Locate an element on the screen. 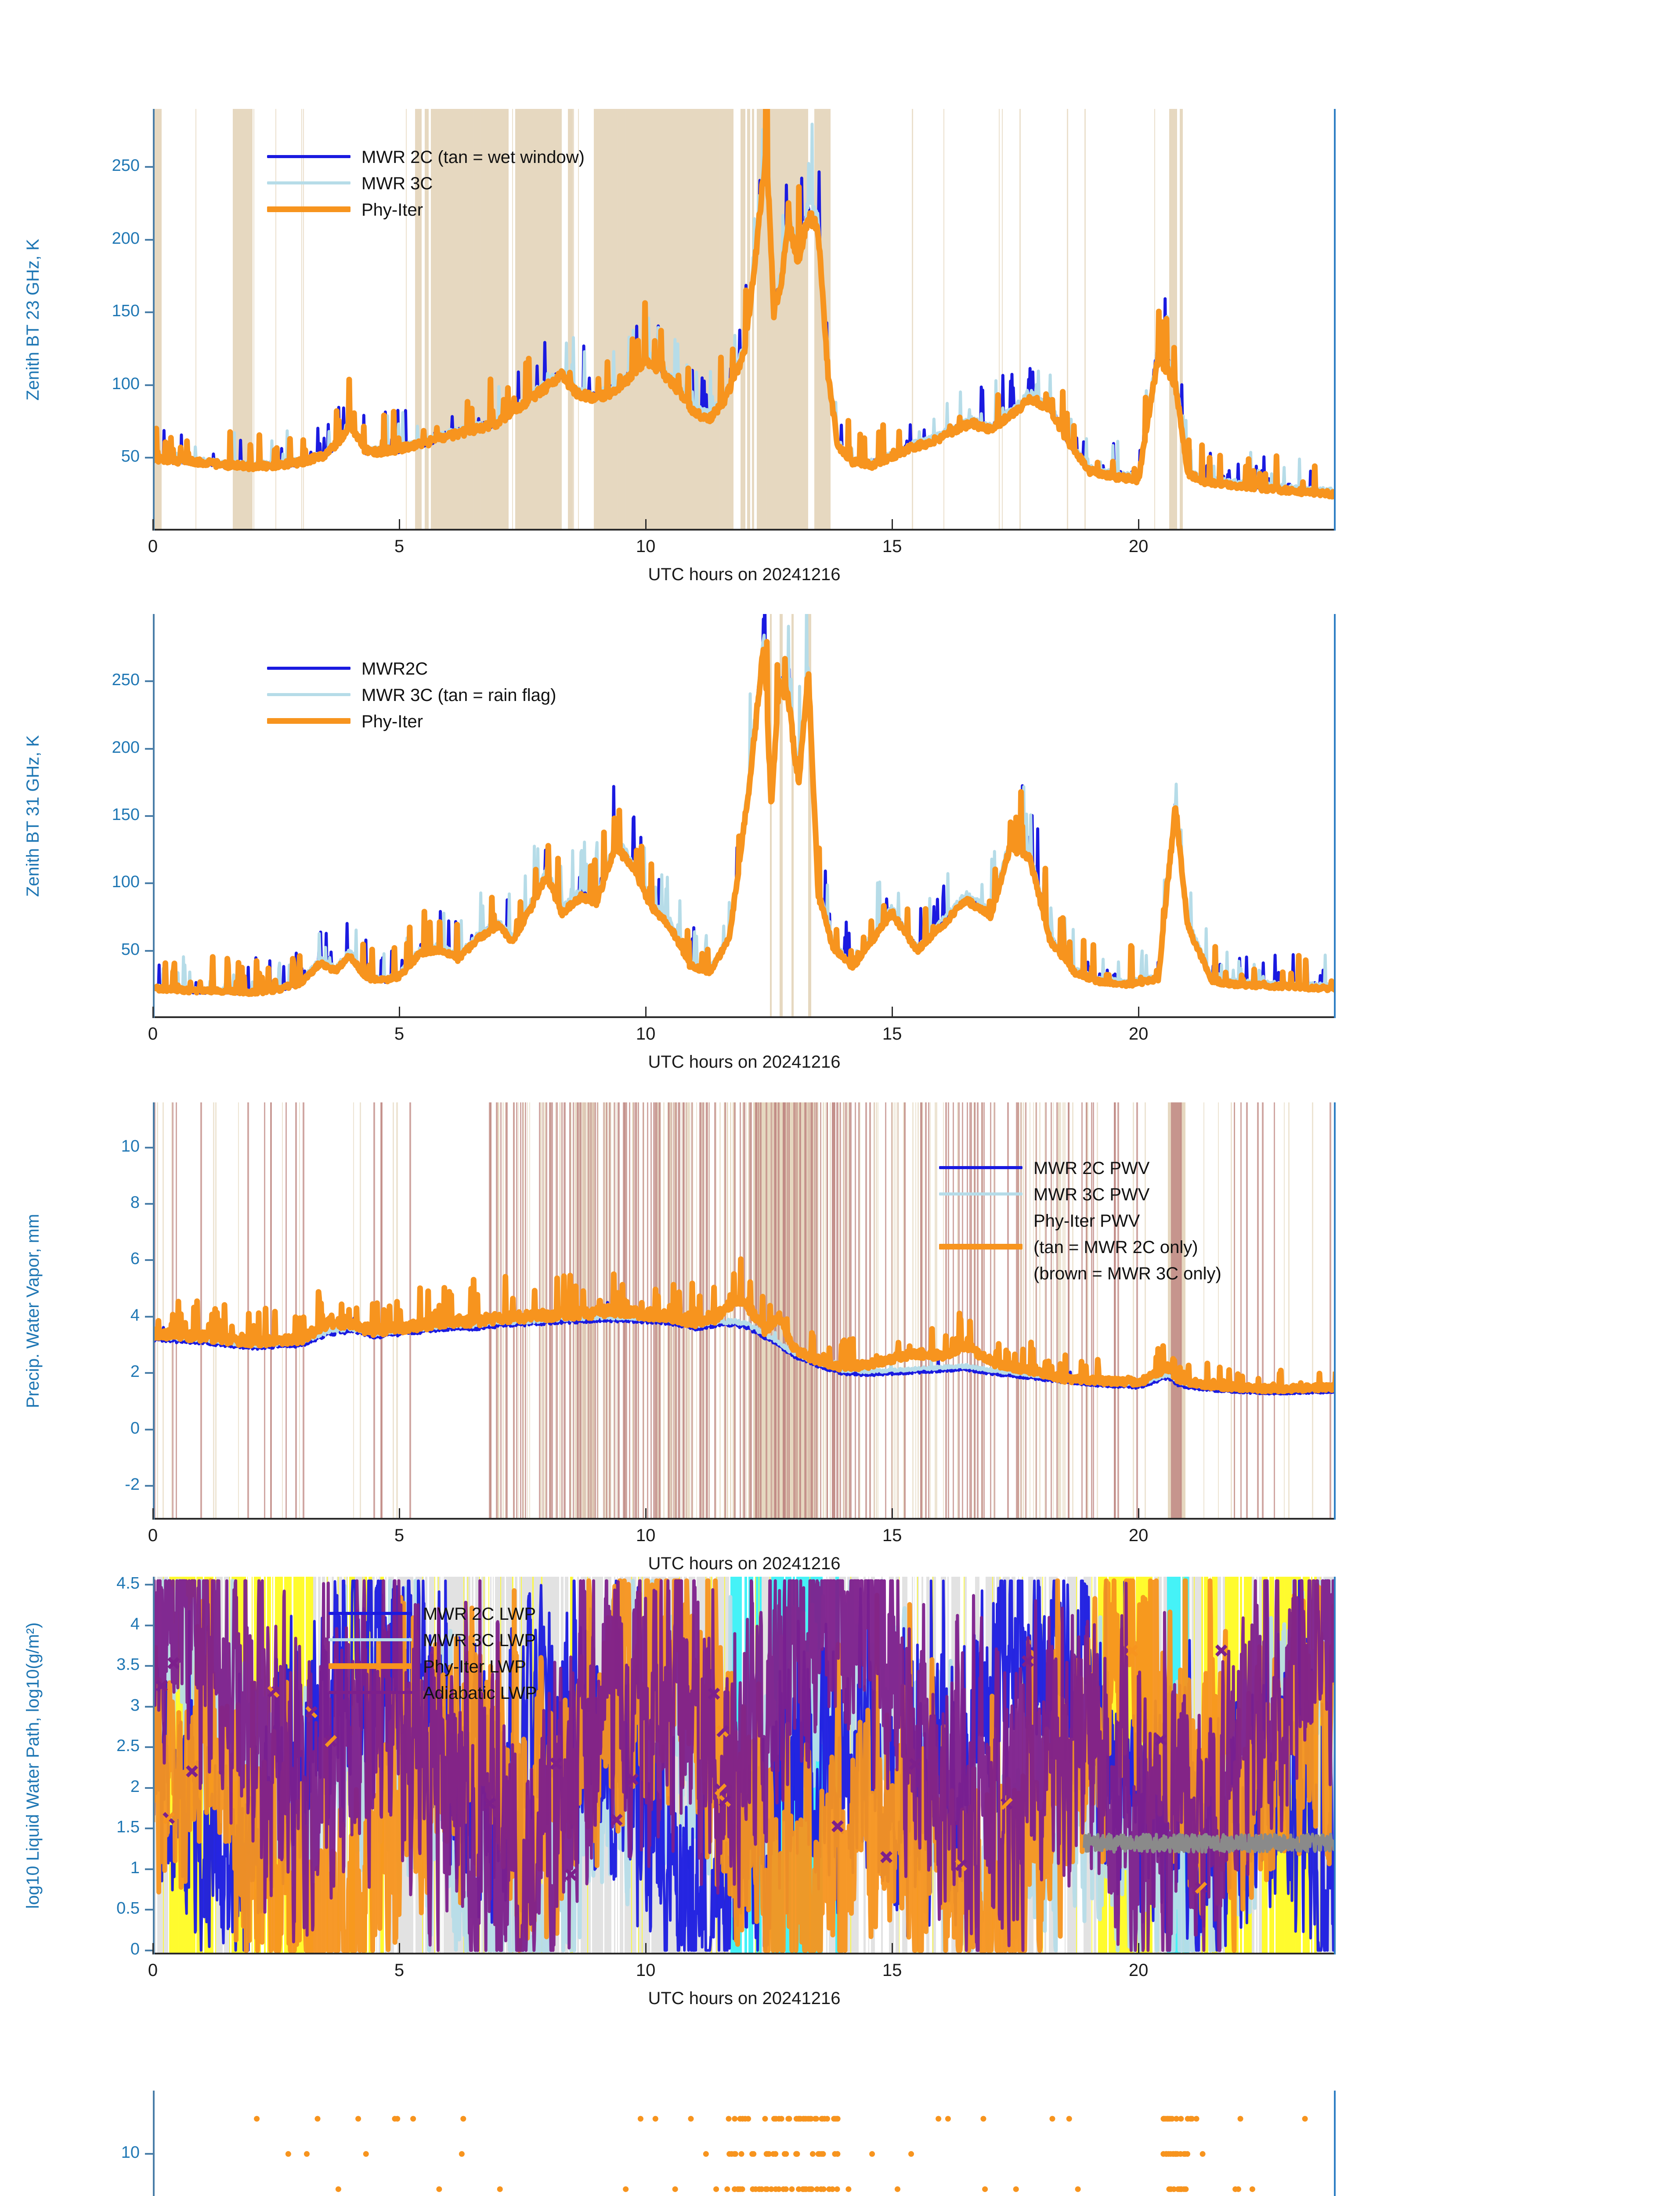 This screenshot has height=2196, width=1680. plot-area-dqflag is located at coordinates (745, 2143).